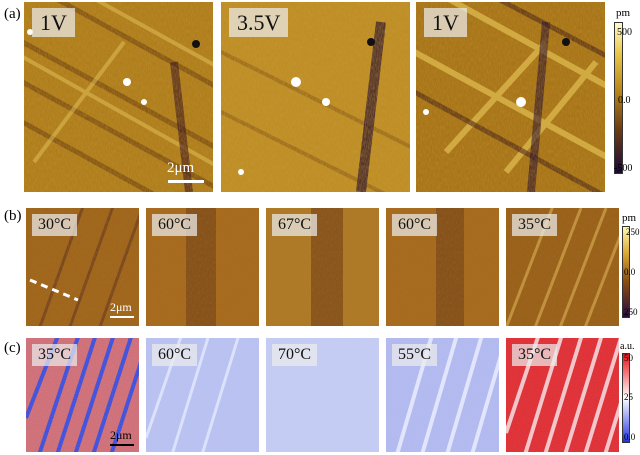 This screenshot has height=455, width=640. I want to click on pfm-image-b3: 67°C, so click(322, 267).